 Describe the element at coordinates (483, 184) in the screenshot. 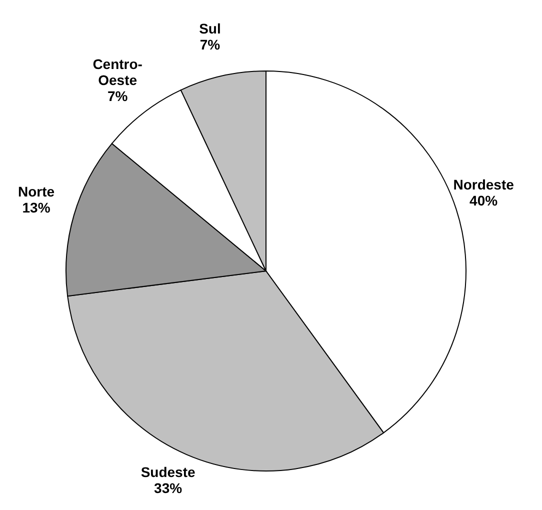

I see `slice-label: Nordeste` at that location.